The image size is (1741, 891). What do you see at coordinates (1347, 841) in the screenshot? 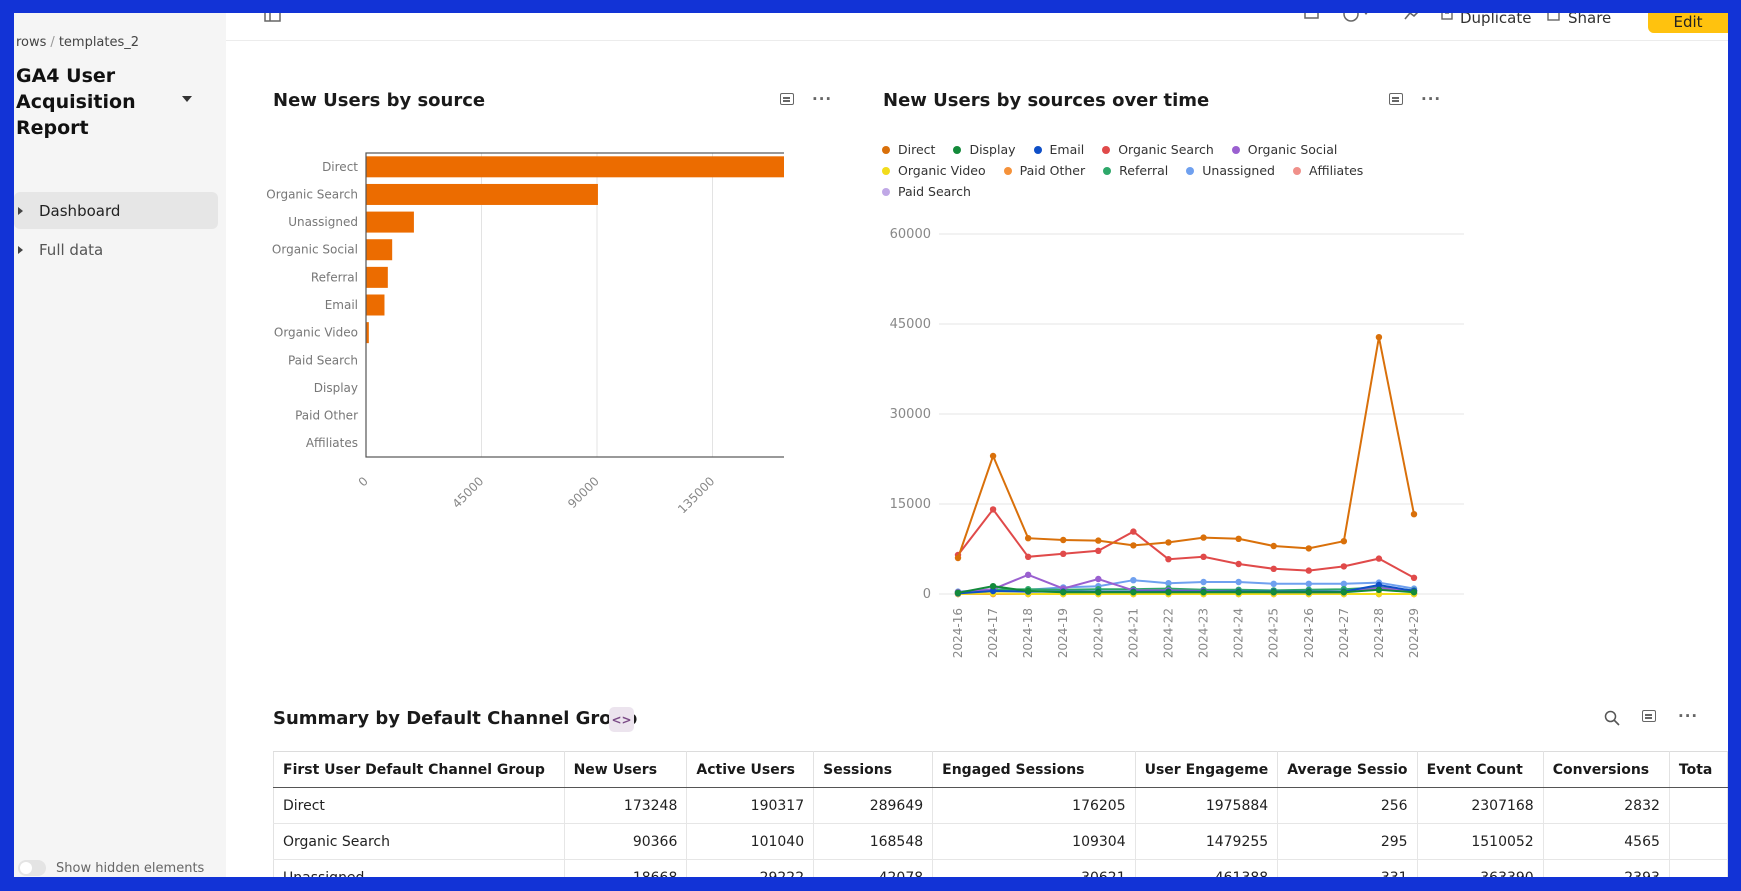
I see `table-cell: 295` at bounding box center [1347, 841].